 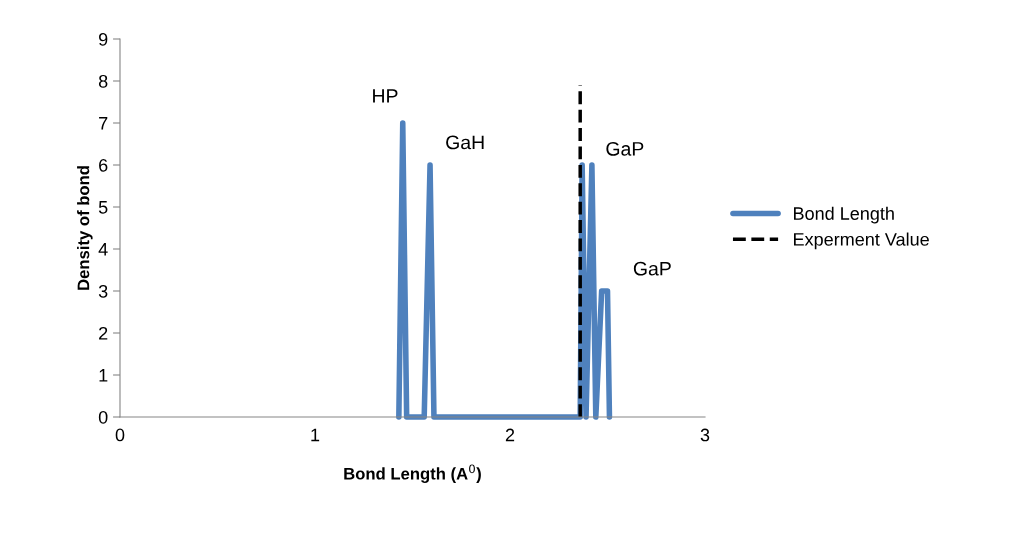 I want to click on y-tick-label: 7, so click(x=103, y=123).